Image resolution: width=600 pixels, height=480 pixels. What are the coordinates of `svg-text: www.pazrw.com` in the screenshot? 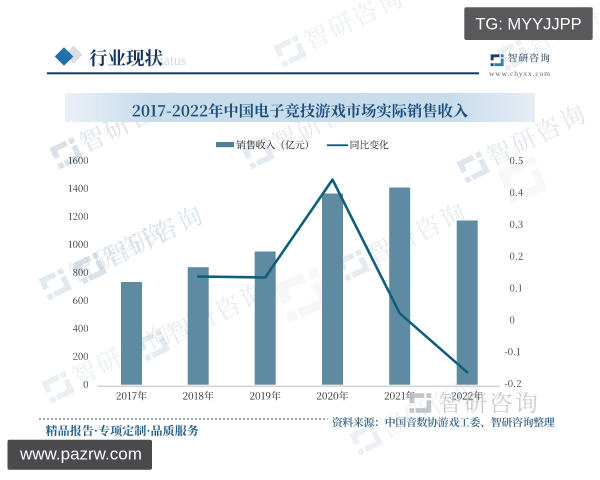 It's located at (80, 454).